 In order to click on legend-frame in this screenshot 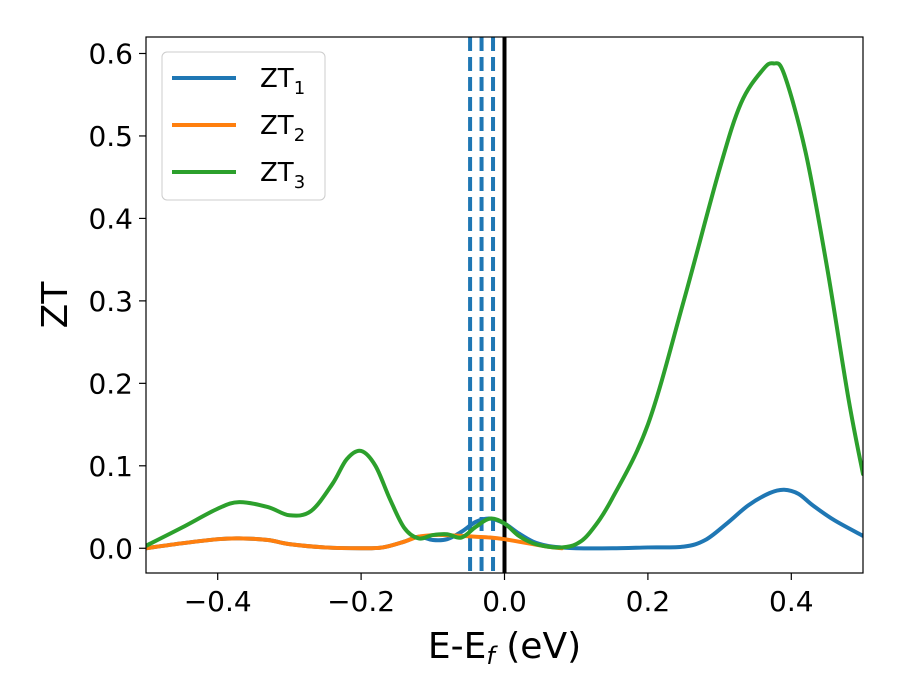, I will do `click(243, 126)`.